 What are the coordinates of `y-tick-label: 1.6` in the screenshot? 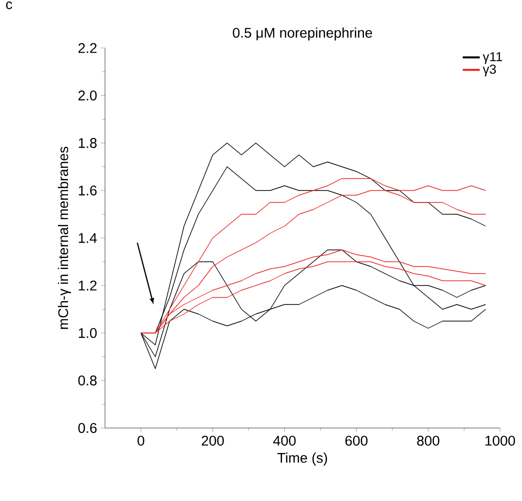 It's located at (87, 191).